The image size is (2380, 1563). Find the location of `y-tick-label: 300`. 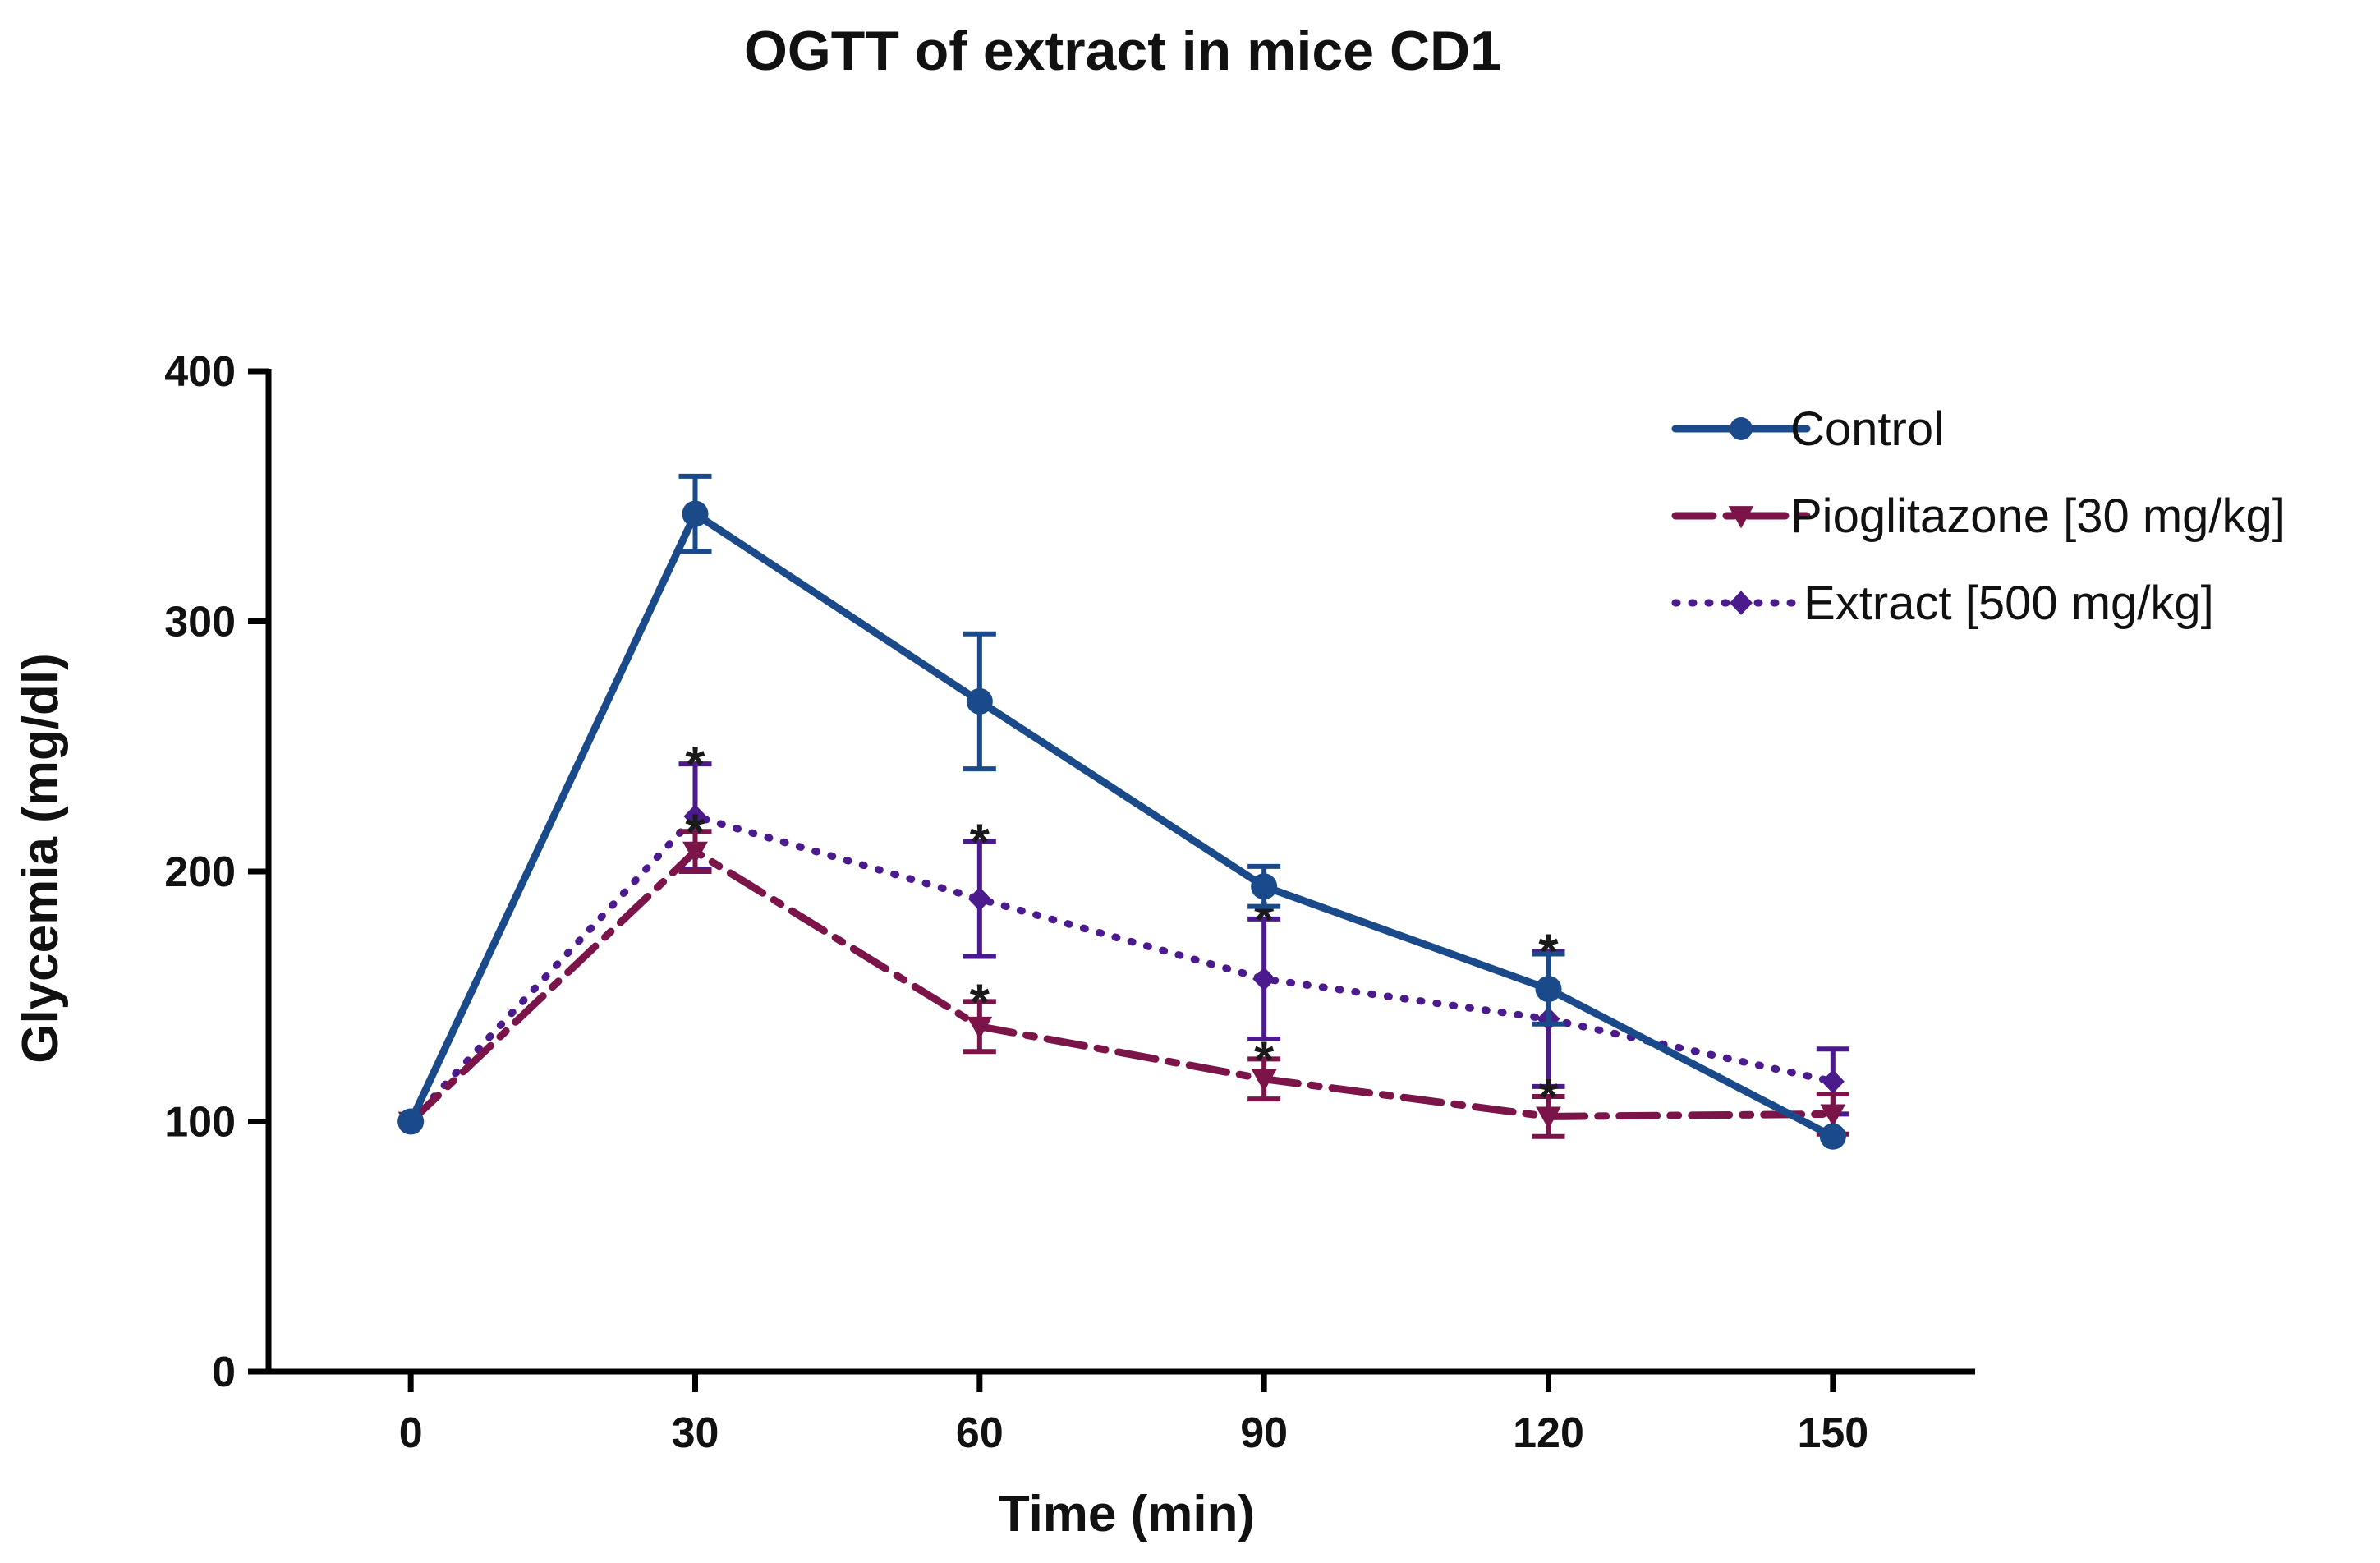

y-tick-label: 300 is located at coordinates (200, 622).